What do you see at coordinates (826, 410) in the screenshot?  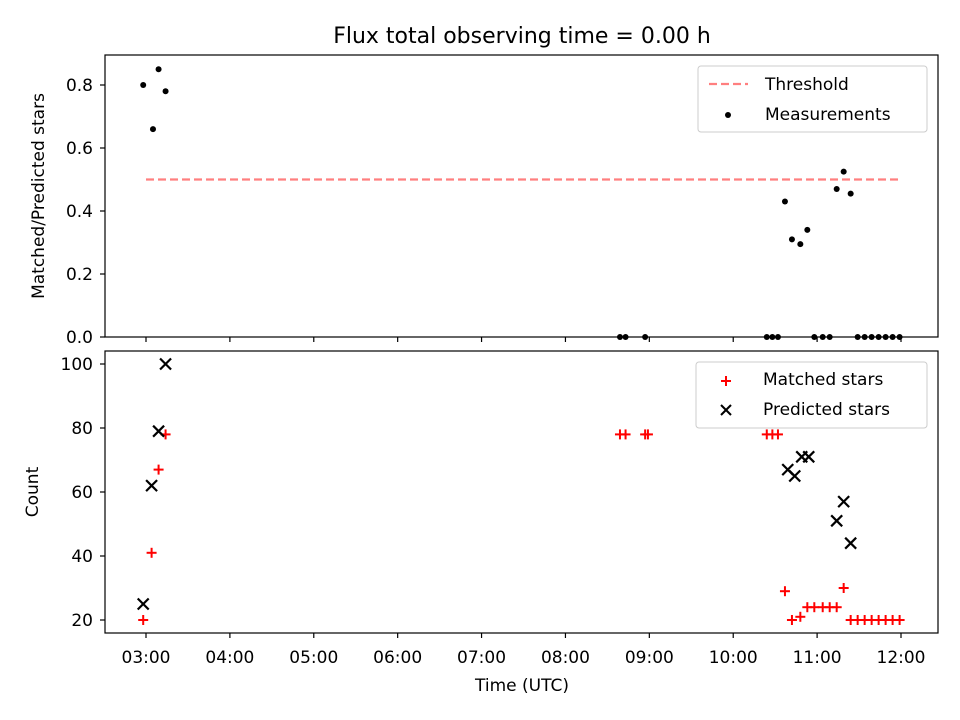 I see `legend-predicted-label: Predicted stars` at bounding box center [826, 410].